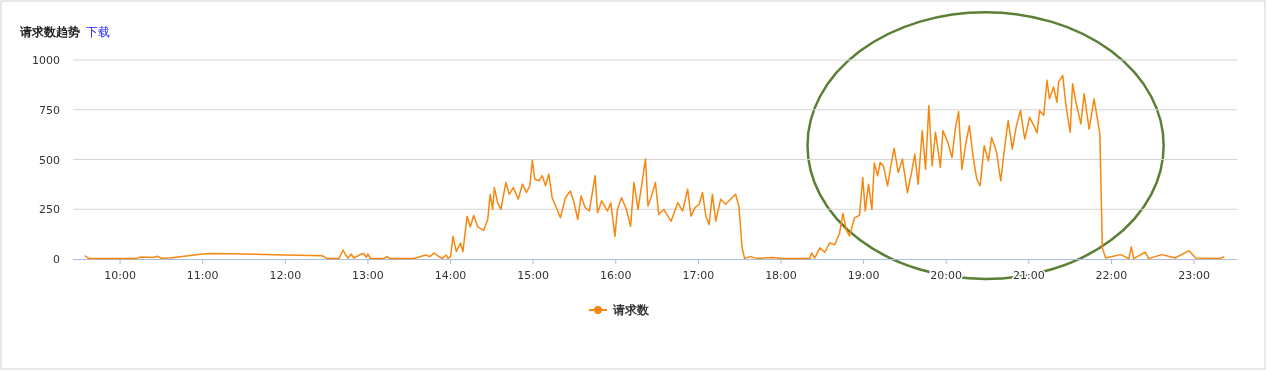  What do you see at coordinates (285, 275) in the screenshot?
I see `x-tick-label: 12:00` at bounding box center [285, 275].